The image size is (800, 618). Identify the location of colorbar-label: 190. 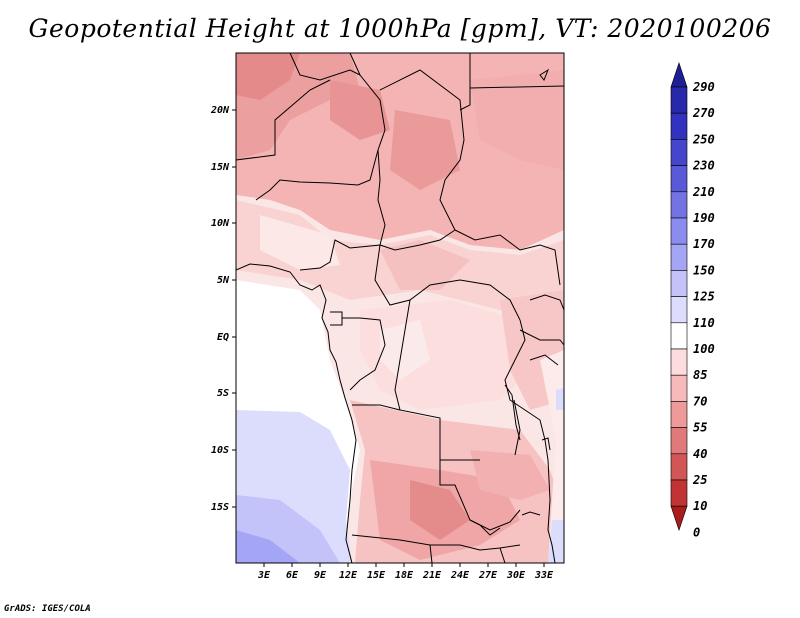
(704, 218).